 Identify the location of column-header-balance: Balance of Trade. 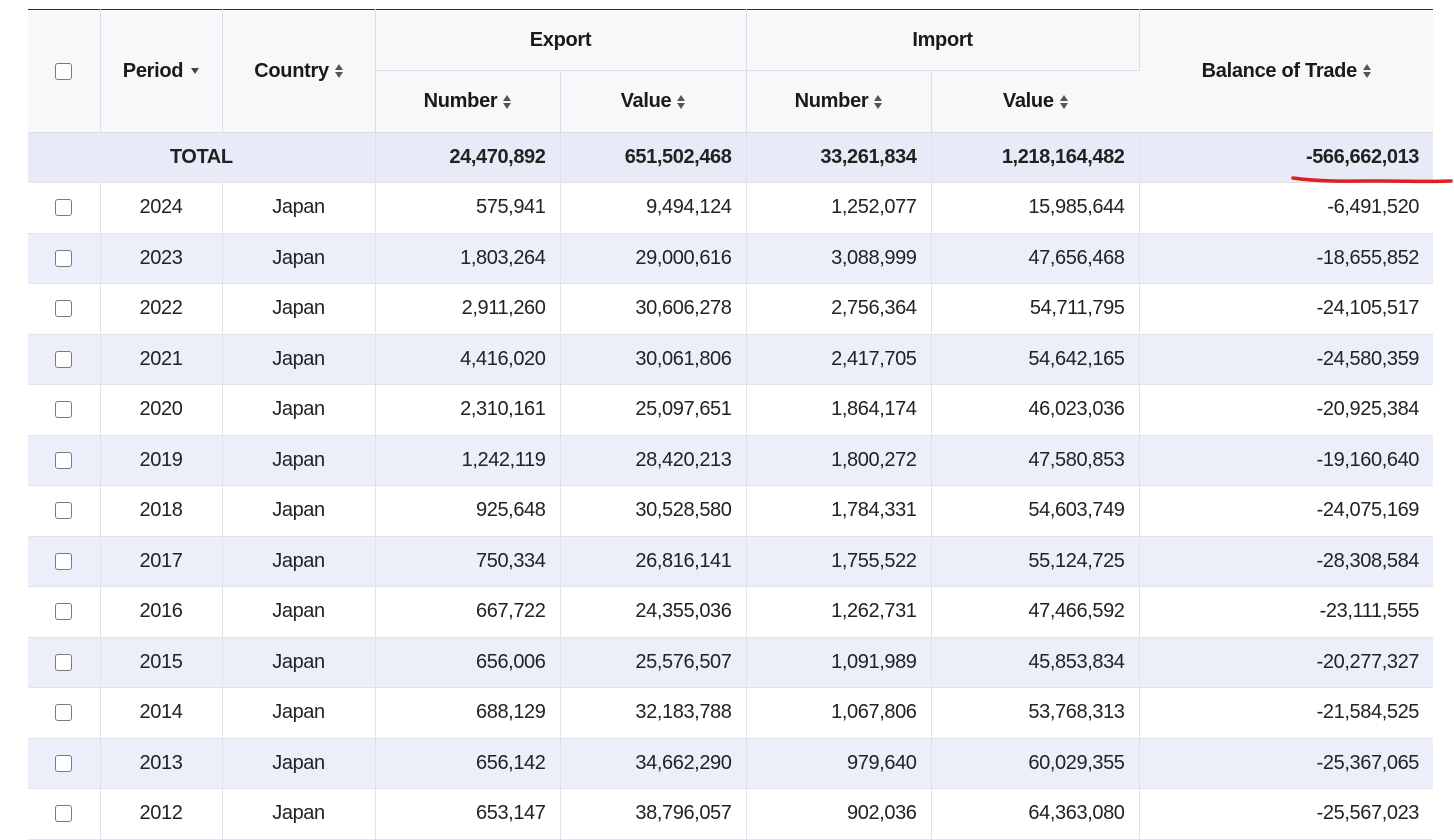
(1286, 71).